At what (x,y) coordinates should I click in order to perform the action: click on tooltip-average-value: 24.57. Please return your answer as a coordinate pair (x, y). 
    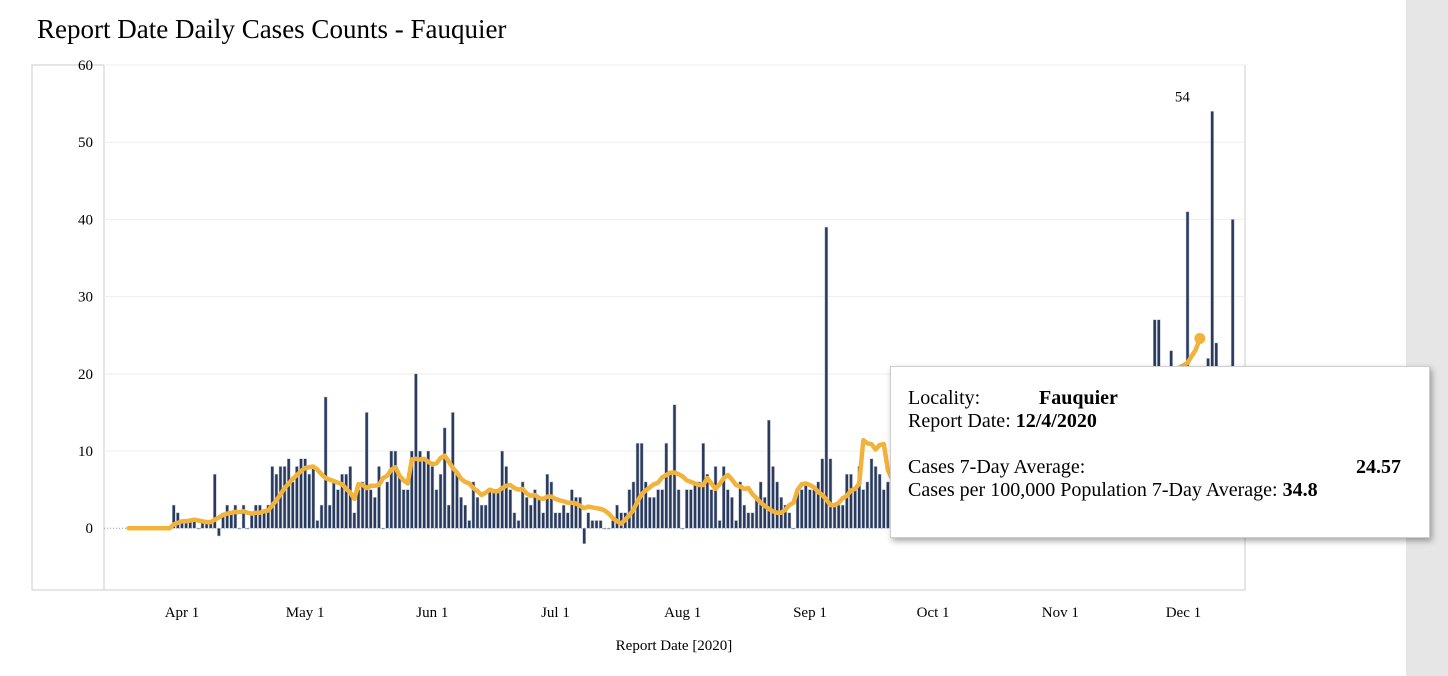
    Looking at the image, I should click on (1378, 467).